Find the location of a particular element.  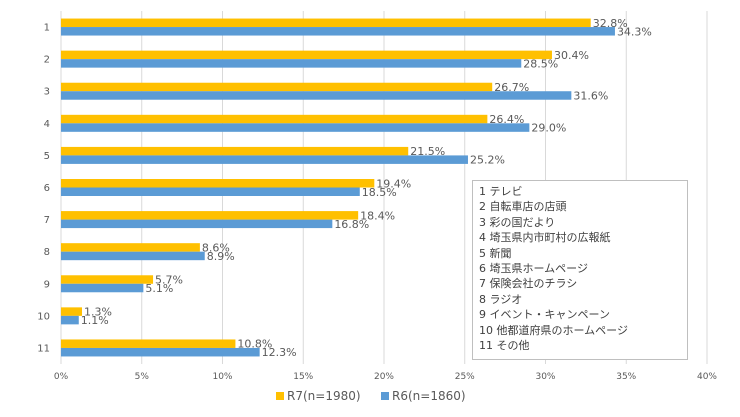

data-label: 21.5% is located at coordinates (427, 151).